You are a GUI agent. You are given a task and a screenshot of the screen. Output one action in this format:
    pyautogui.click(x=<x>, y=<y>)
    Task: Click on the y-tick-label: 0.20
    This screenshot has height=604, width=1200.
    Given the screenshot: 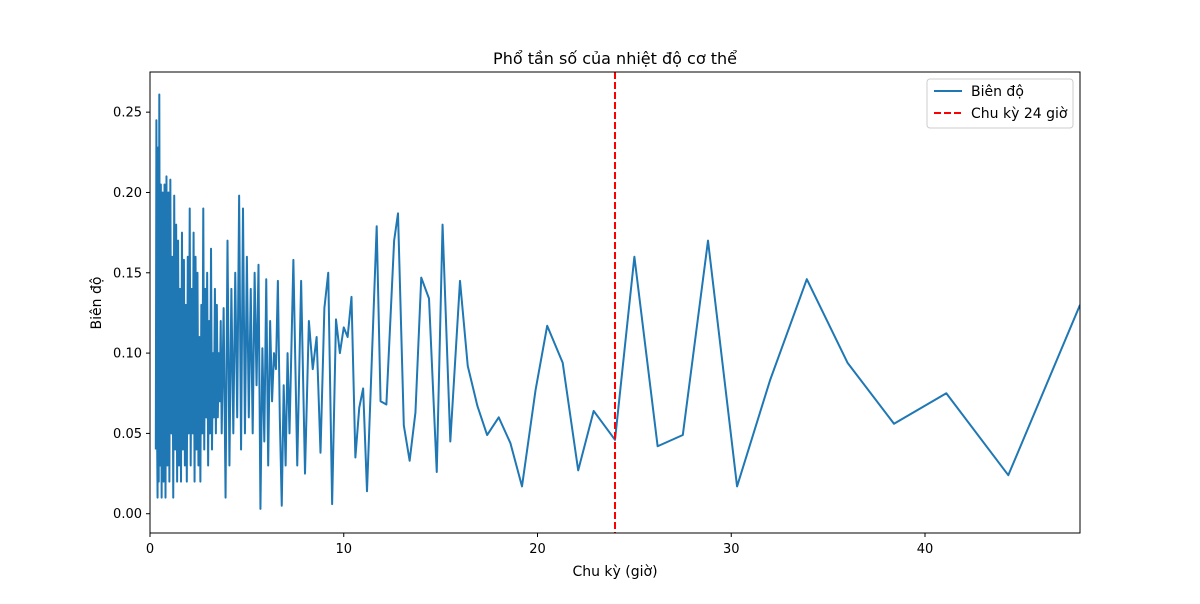 What is the action you would take?
    pyautogui.click(x=127, y=193)
    